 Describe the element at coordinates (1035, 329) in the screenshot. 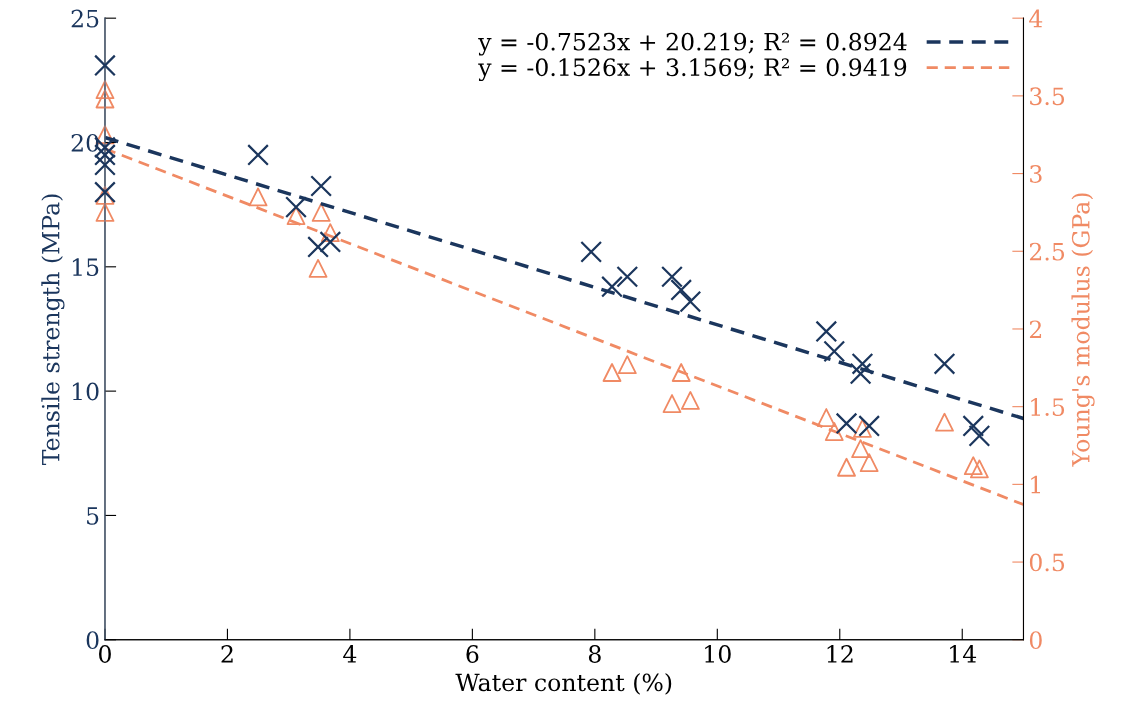

I see `y2-tick-label: 2` at that location.